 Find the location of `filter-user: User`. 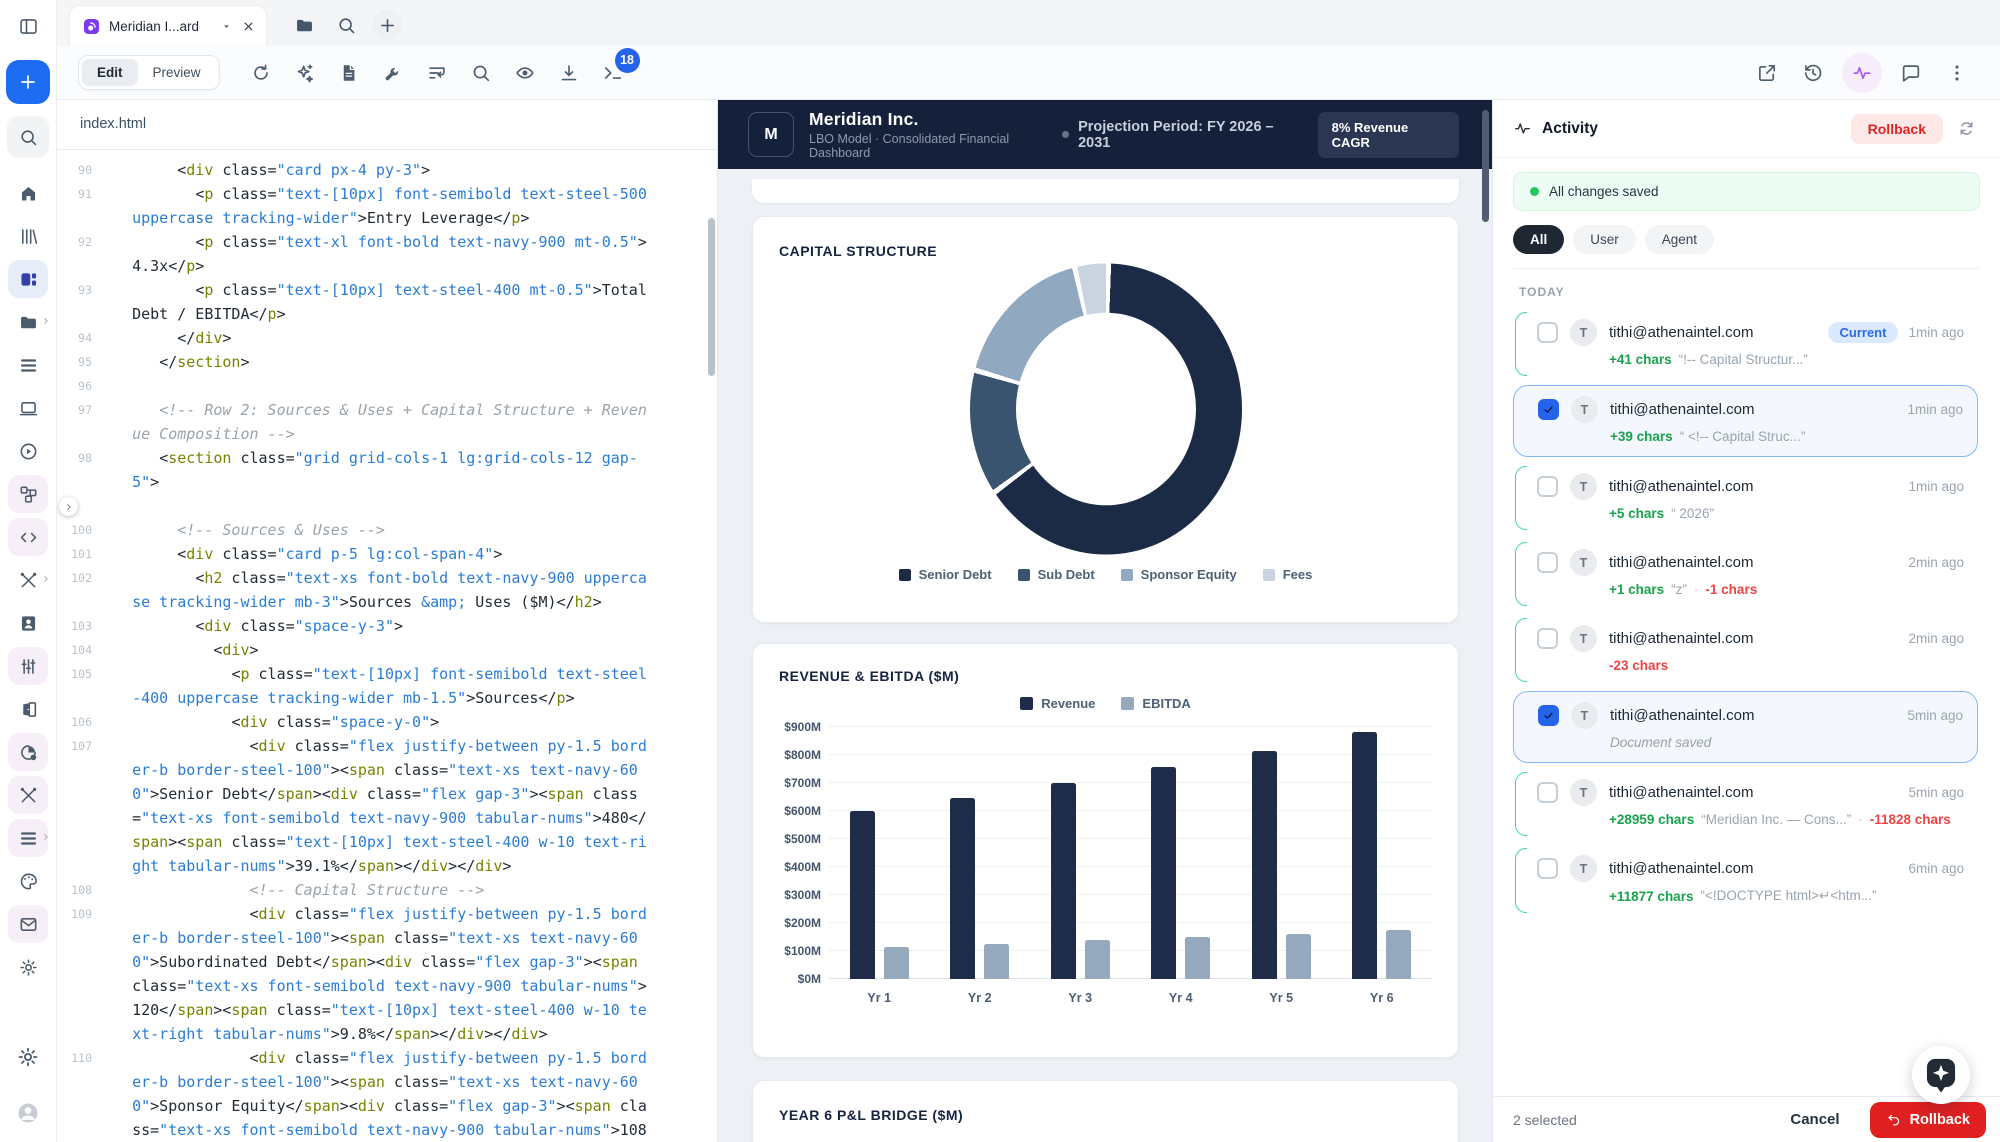

filter-user: User is located at coordinates (1604, 239).